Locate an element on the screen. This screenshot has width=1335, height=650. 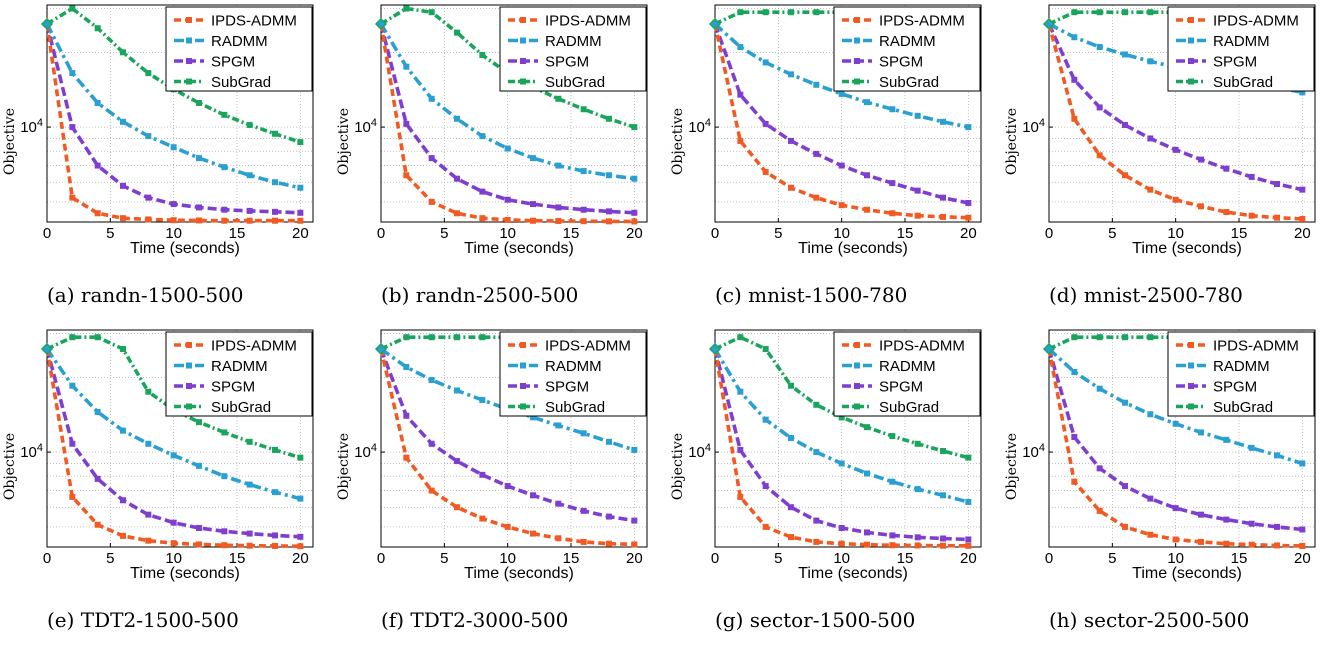
legend-label-radmm: RADMM is located at coordinates (573, 366).